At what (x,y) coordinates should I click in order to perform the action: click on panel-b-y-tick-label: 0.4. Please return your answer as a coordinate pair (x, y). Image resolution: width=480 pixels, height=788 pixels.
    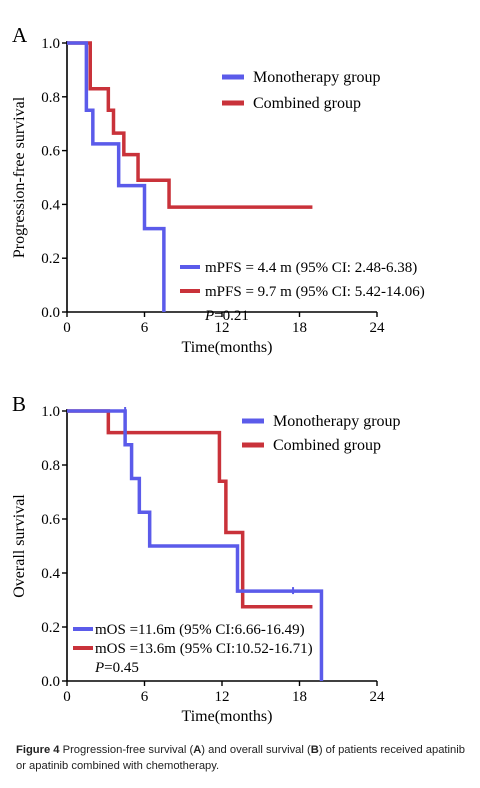
    Looking at the image, I should click on (50, 574).